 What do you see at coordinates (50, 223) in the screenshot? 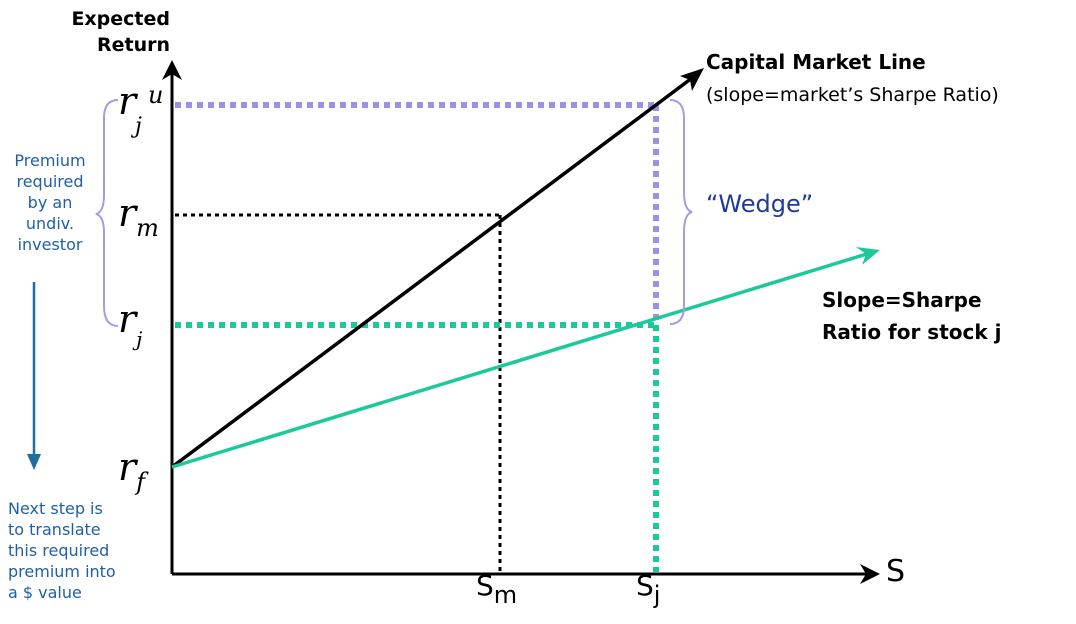
I see `premium-note-line-4: undiv.` at bounding box center [50, 223].